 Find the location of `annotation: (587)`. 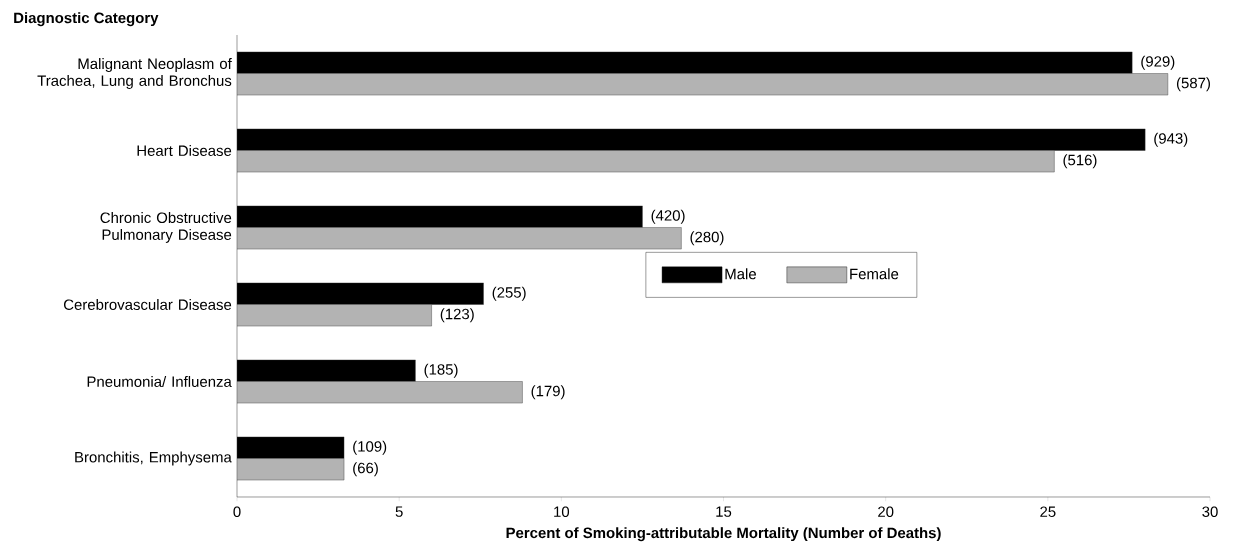

annotation: (587) is located at coordinates (1193, 84).